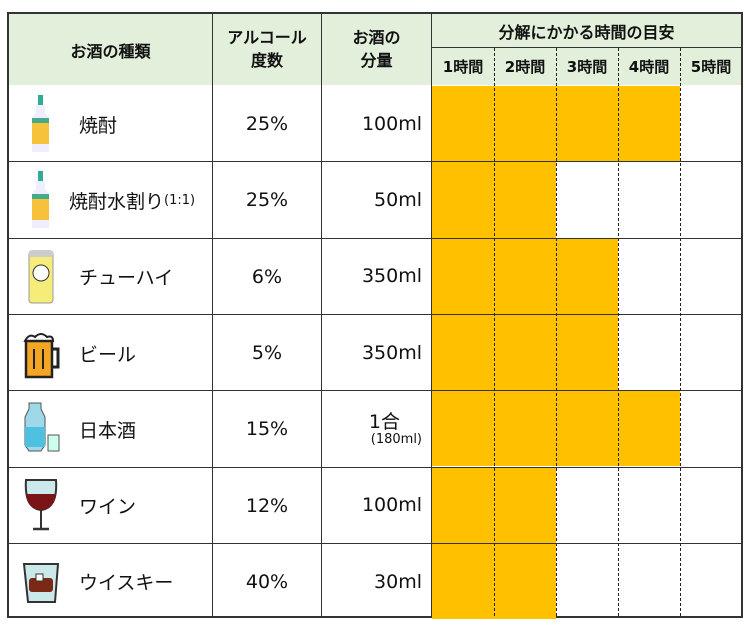 Image resolution: width=750 pixels, height=627 pixels. What do you see at coordinates (525, 67) in the screenshot?
I see `hour-tick-label: 2時間` at bounding box center [525, 67].